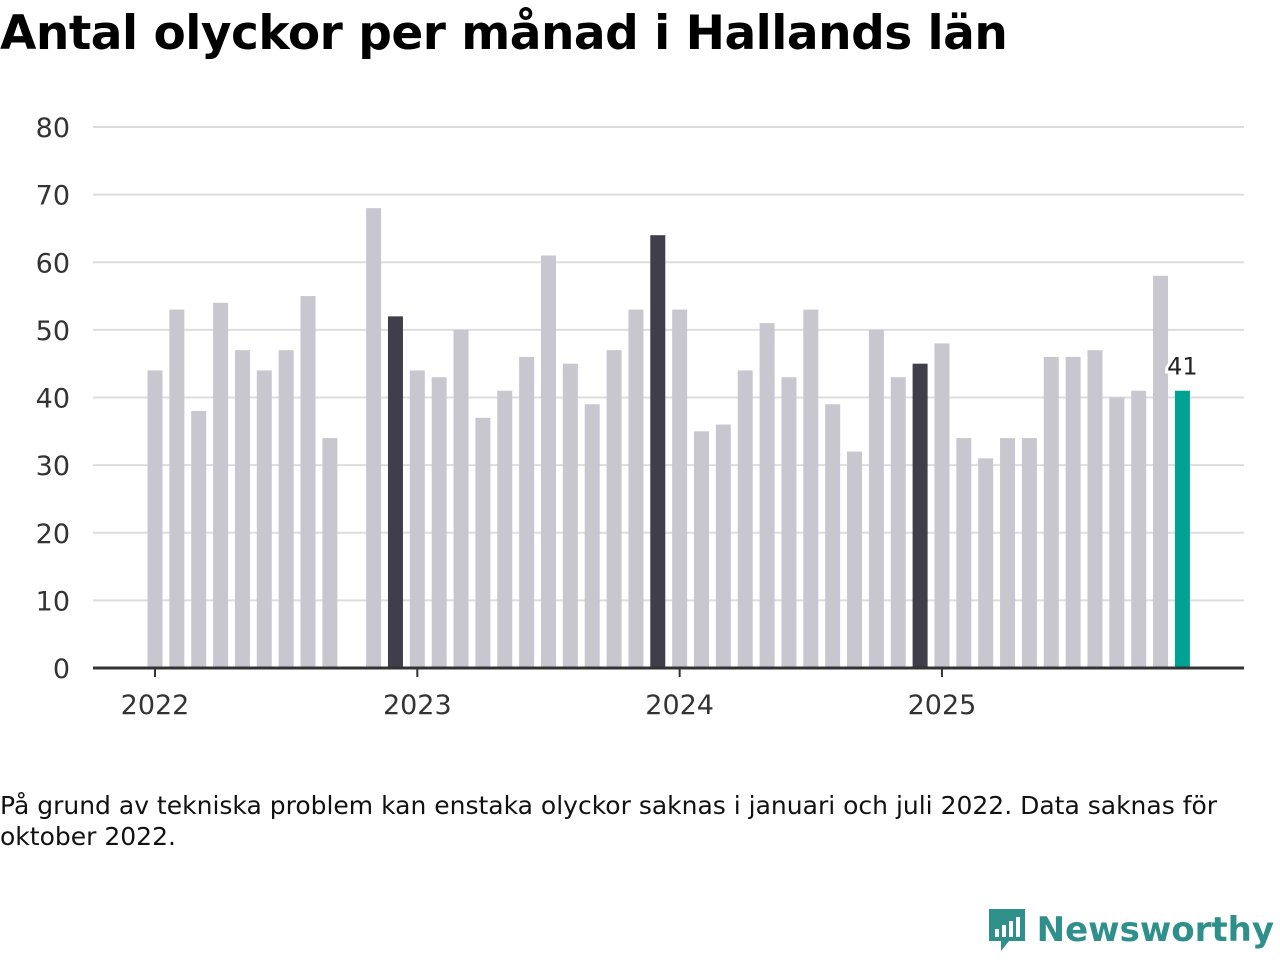 This screenshot has width=1280, height=960. What do you see at coordinates (417, 705) in the screenshot?
I see `x-tick-label: 2023` at bounding box center [417, 705].